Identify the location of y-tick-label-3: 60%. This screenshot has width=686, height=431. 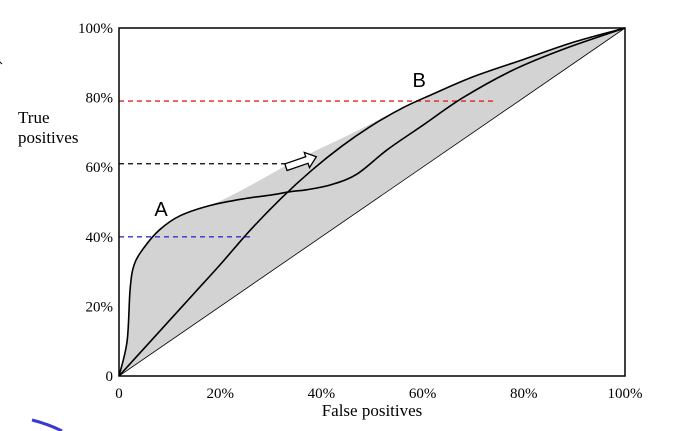
(100, 168).